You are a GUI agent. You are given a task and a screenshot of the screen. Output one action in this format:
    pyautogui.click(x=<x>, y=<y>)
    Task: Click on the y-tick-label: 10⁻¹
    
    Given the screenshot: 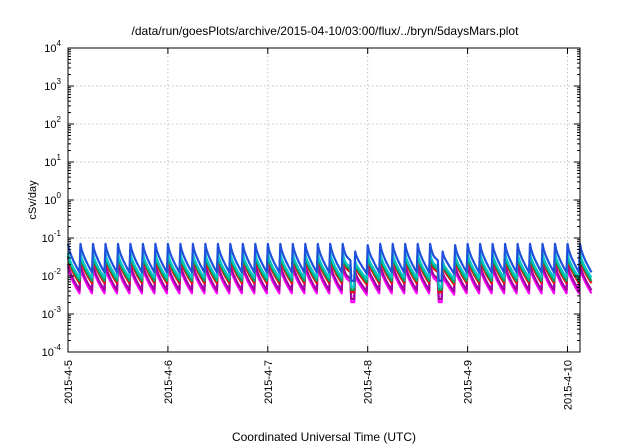 What is the action you would take?
    pyautogui.click(x=52, y=237)
    